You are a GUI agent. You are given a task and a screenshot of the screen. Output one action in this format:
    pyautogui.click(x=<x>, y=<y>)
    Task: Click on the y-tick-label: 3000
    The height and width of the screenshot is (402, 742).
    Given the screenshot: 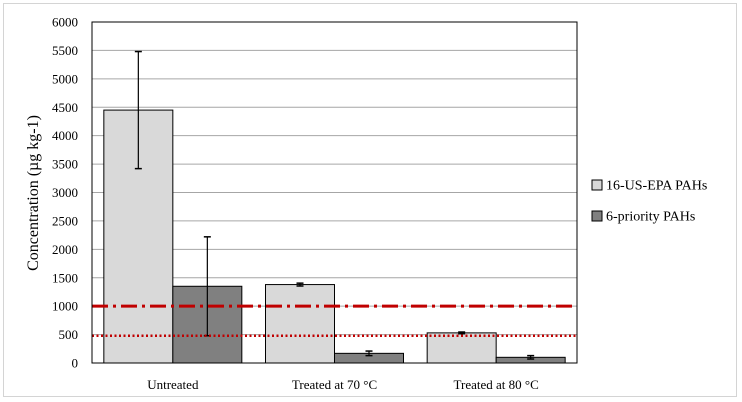 What is the action you would take?
    pyautogui.click(x=65, y=192)
    